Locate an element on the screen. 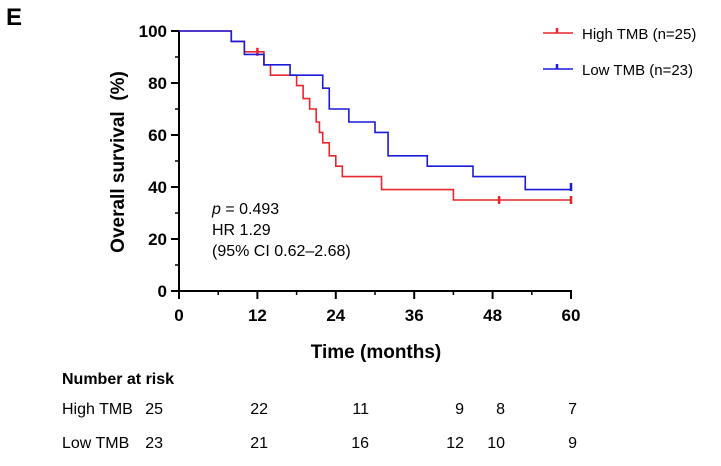  risk-count: 11 is located at coordinates (360, 409).